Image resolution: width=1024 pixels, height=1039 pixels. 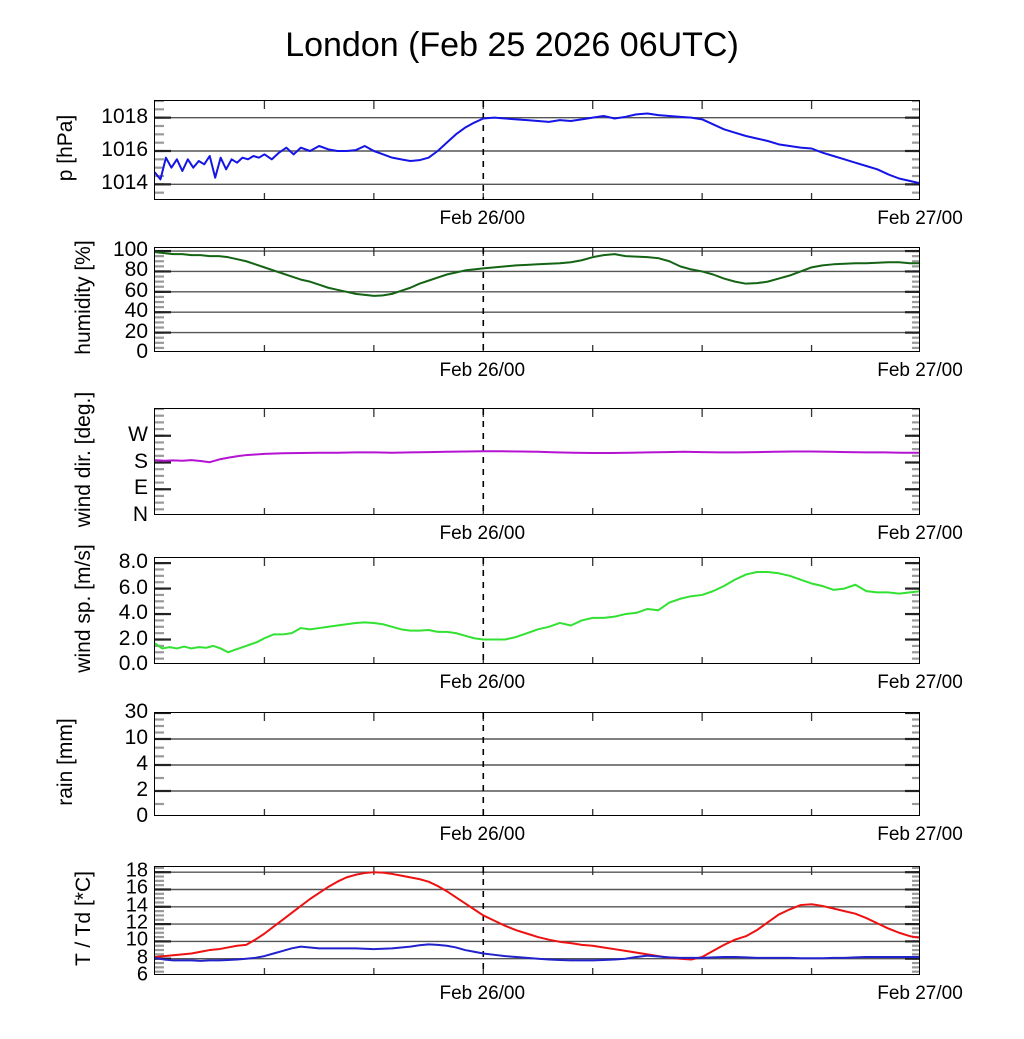 What do you see at coordinates (136, 270) in the screenshot?
I see `y-tick-label-humidity: 80` at bounding box center [136, 270].